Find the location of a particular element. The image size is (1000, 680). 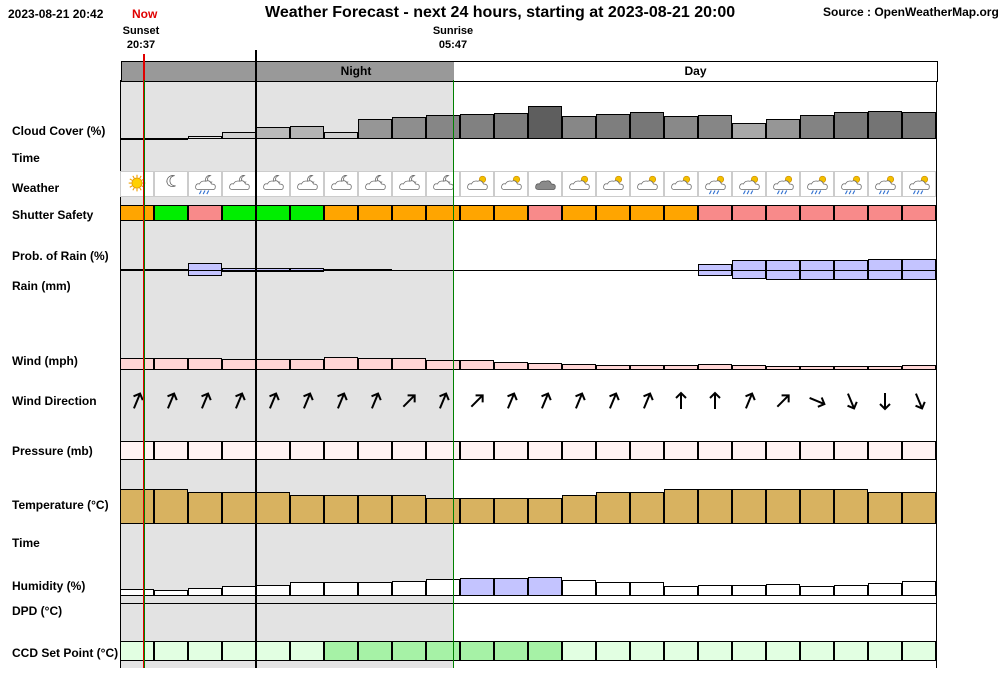

sunrise-label: Sunrise 05:47 is located at coordinates (453, 38).